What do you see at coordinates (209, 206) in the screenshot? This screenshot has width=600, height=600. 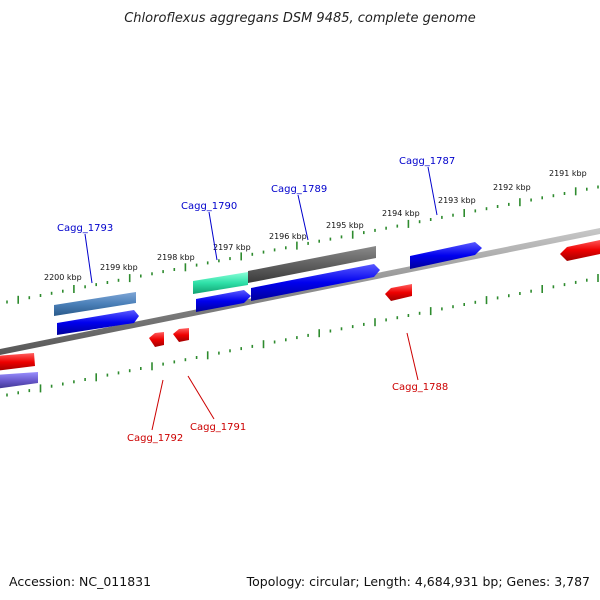 I see `gene-label-cagg-1790: Cagg_1790` at bounding box center [209, 206].